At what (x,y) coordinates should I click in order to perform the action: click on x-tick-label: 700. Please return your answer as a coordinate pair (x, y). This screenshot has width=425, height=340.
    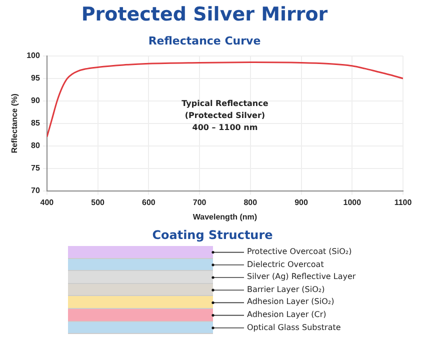
    Looking at the image, I should click on (199, 202).